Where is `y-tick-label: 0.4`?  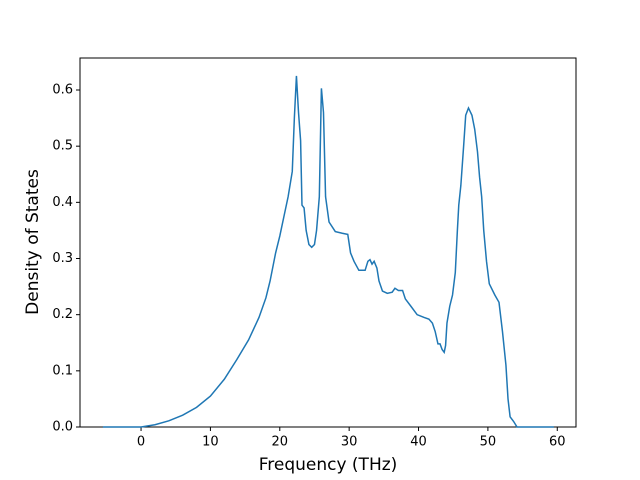
y-tick-label: 0.4 is located at coordinates (62, 202).